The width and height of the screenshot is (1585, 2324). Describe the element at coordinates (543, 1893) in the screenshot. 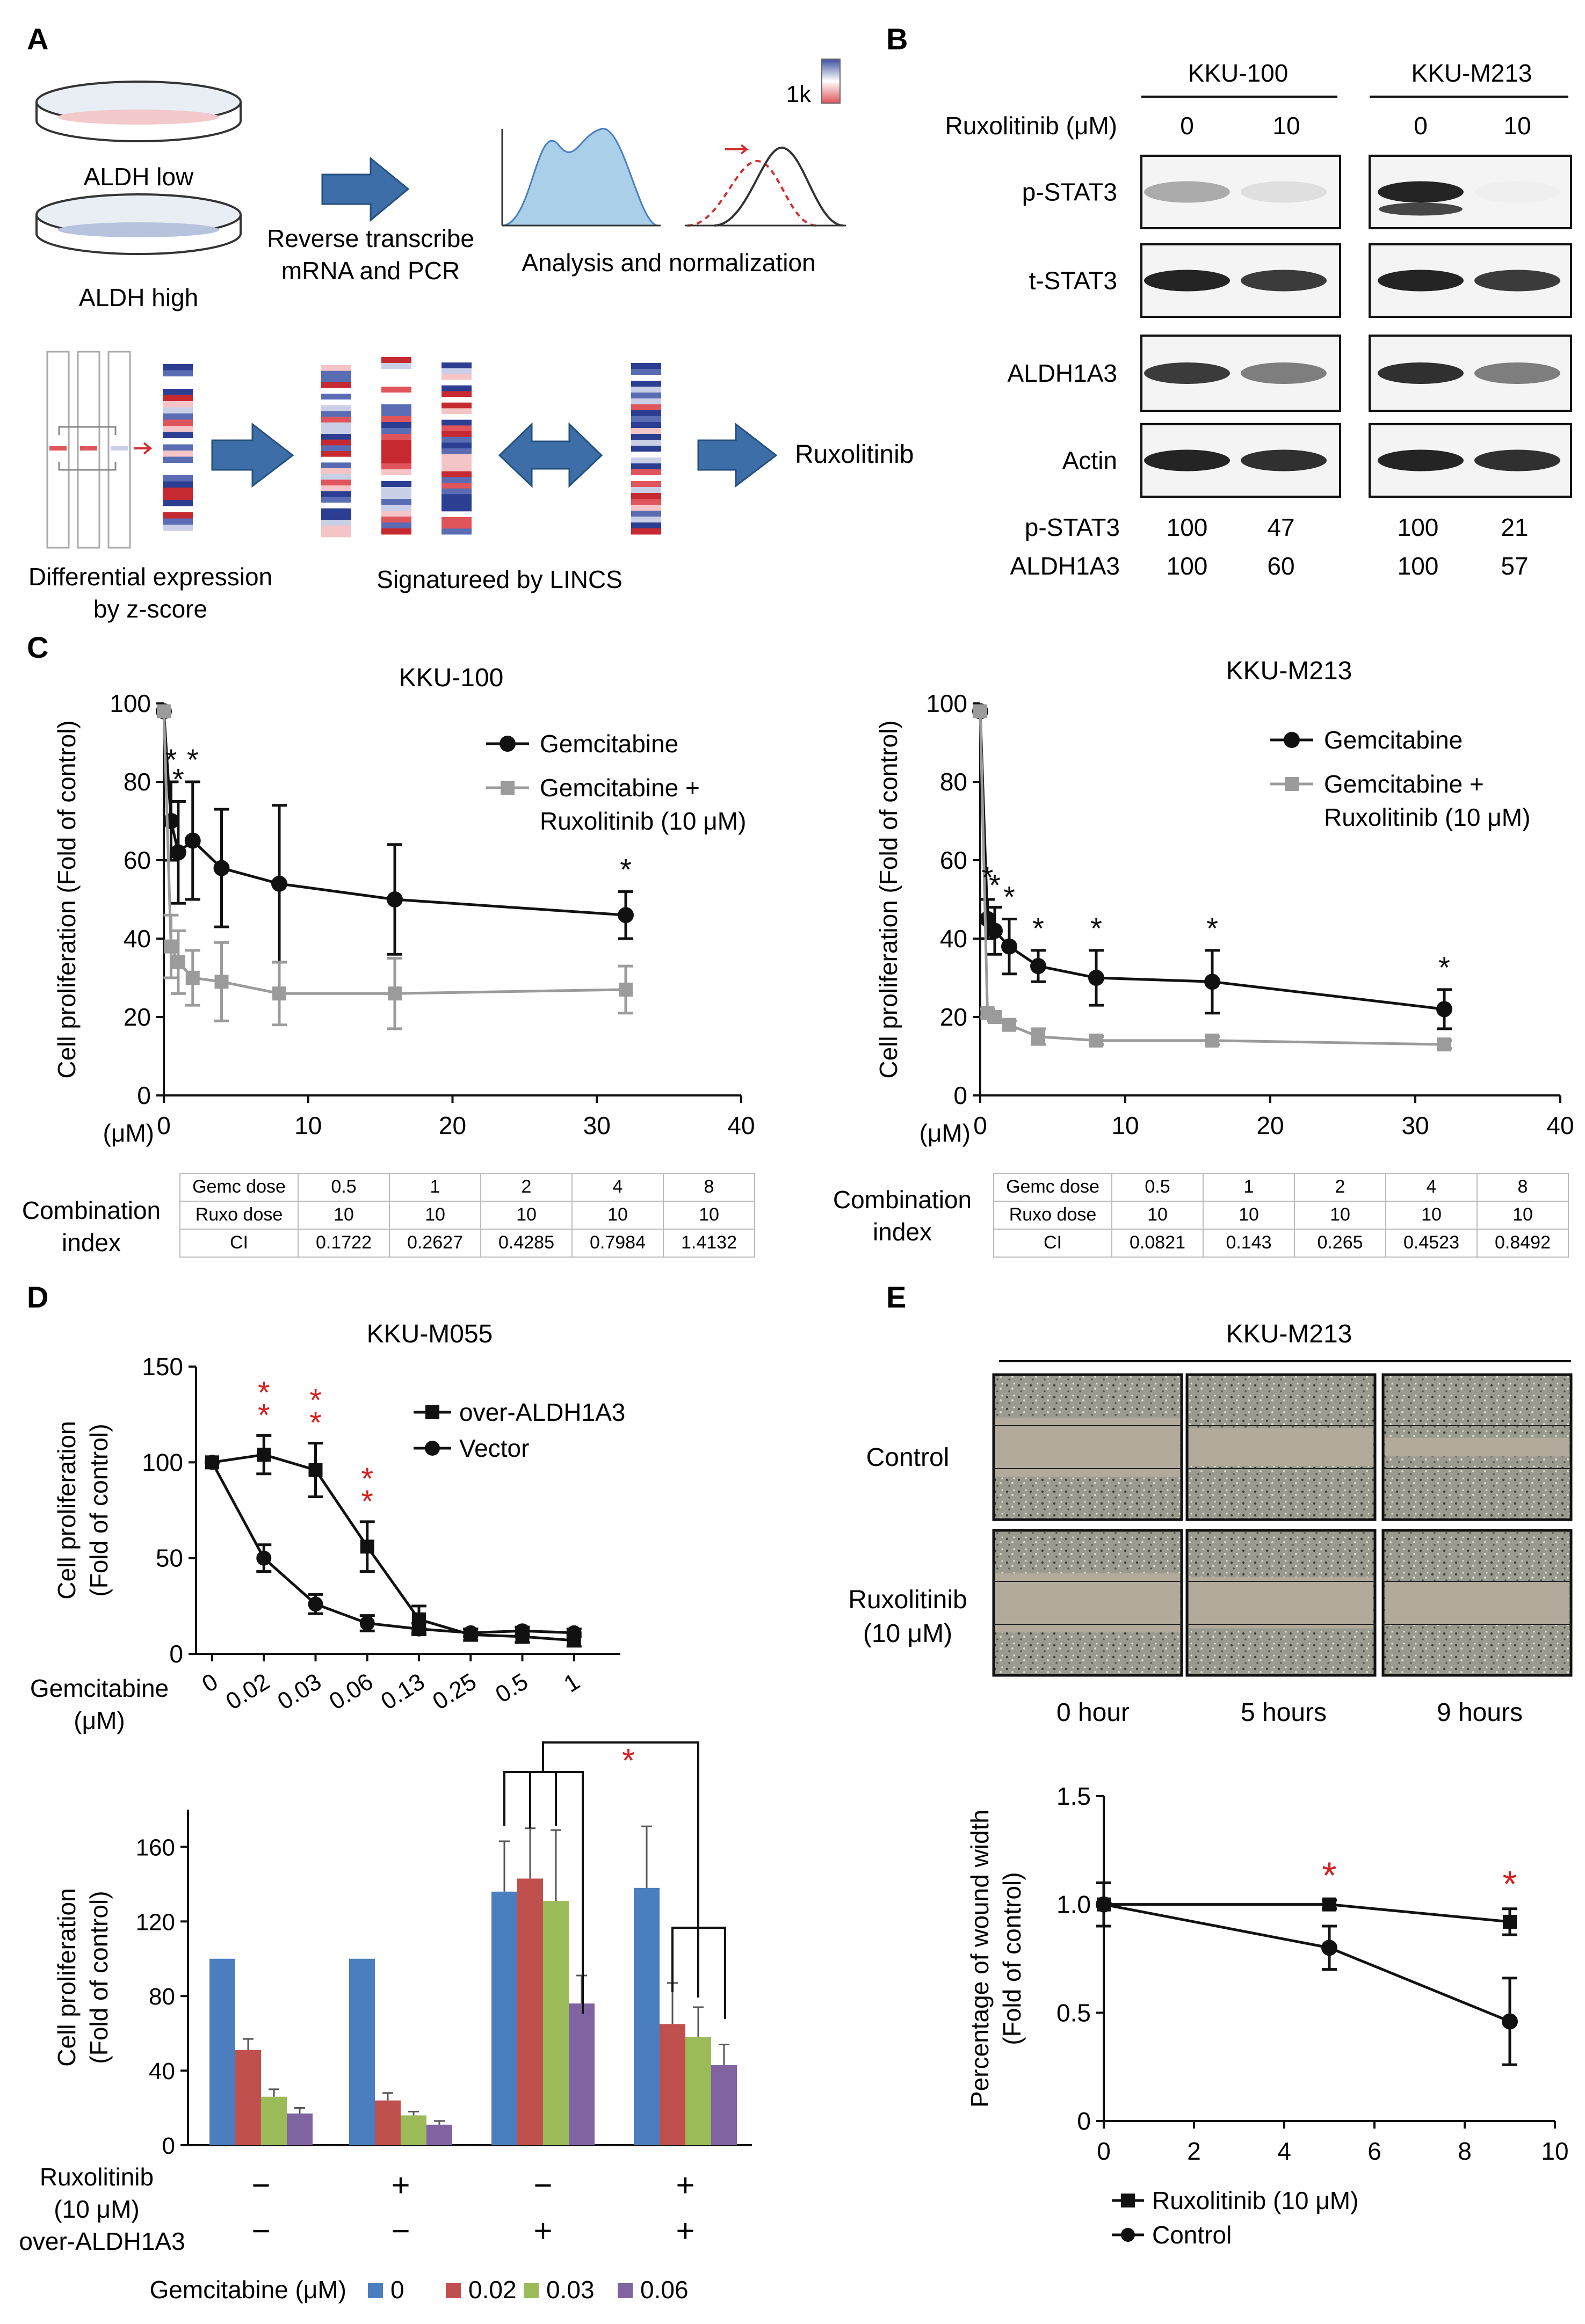

I see `significance-bracket` at that location.